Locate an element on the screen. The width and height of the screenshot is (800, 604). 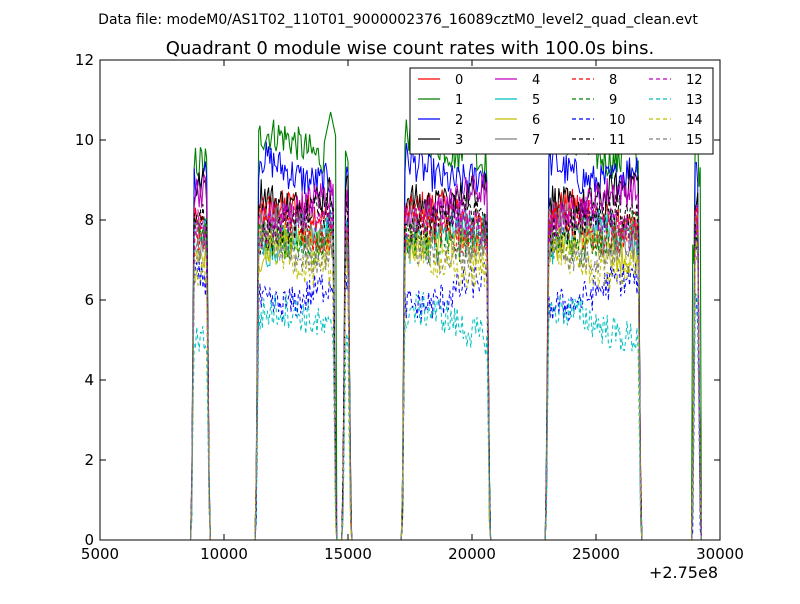
legend-label-10: 10 is located at coordinates (617, 120).